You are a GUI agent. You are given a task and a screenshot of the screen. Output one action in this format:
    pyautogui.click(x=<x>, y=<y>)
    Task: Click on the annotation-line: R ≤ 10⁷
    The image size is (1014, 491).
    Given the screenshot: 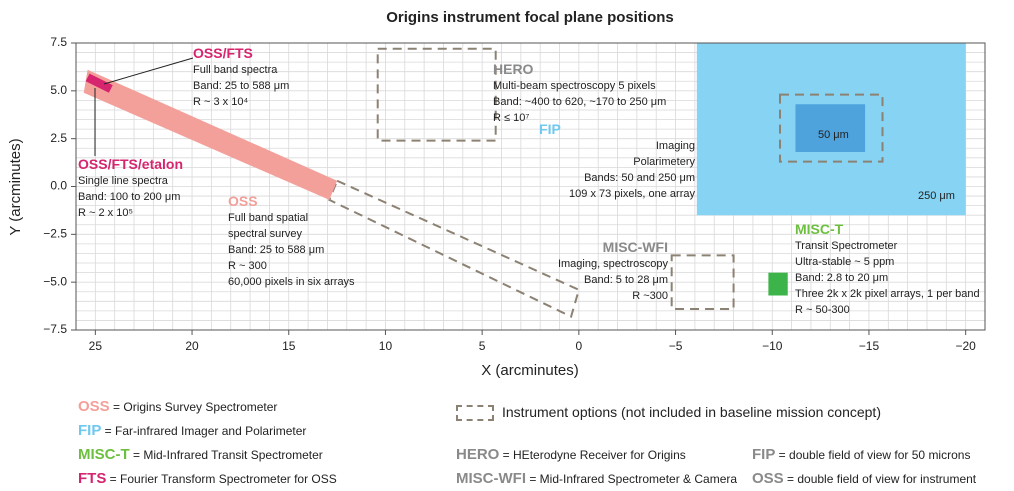 What is the action you would take?
    pyautogui.click(x=511, y=118)
    